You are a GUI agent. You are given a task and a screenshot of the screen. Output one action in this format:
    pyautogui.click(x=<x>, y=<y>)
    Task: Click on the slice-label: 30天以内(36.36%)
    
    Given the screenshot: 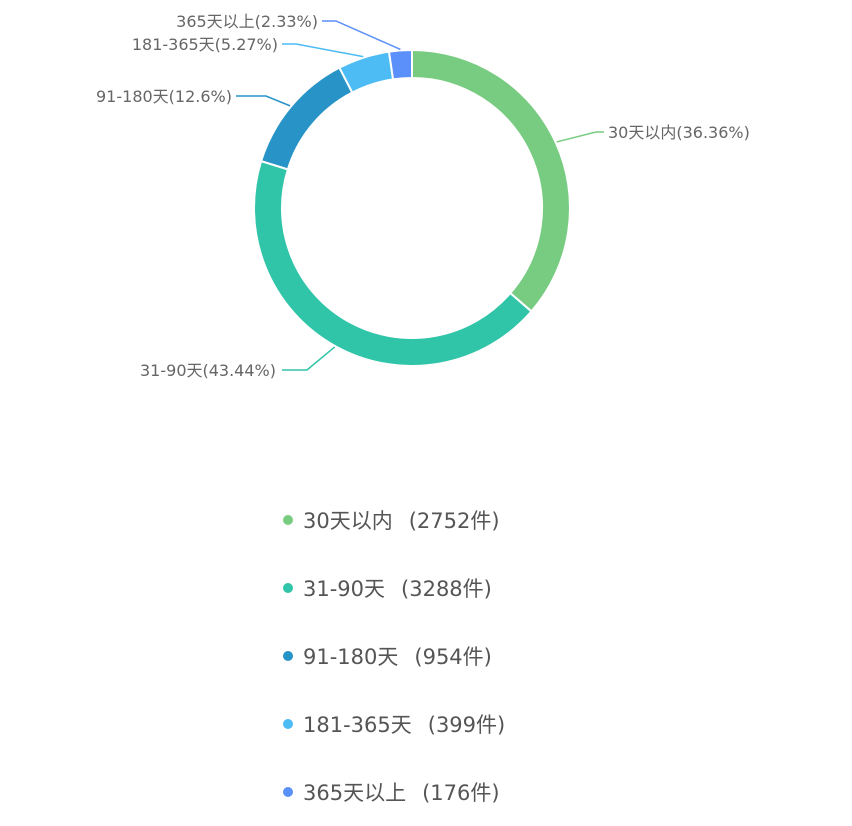 What is the action you would take?
    pyautogui.click(x=679, y=132)
    